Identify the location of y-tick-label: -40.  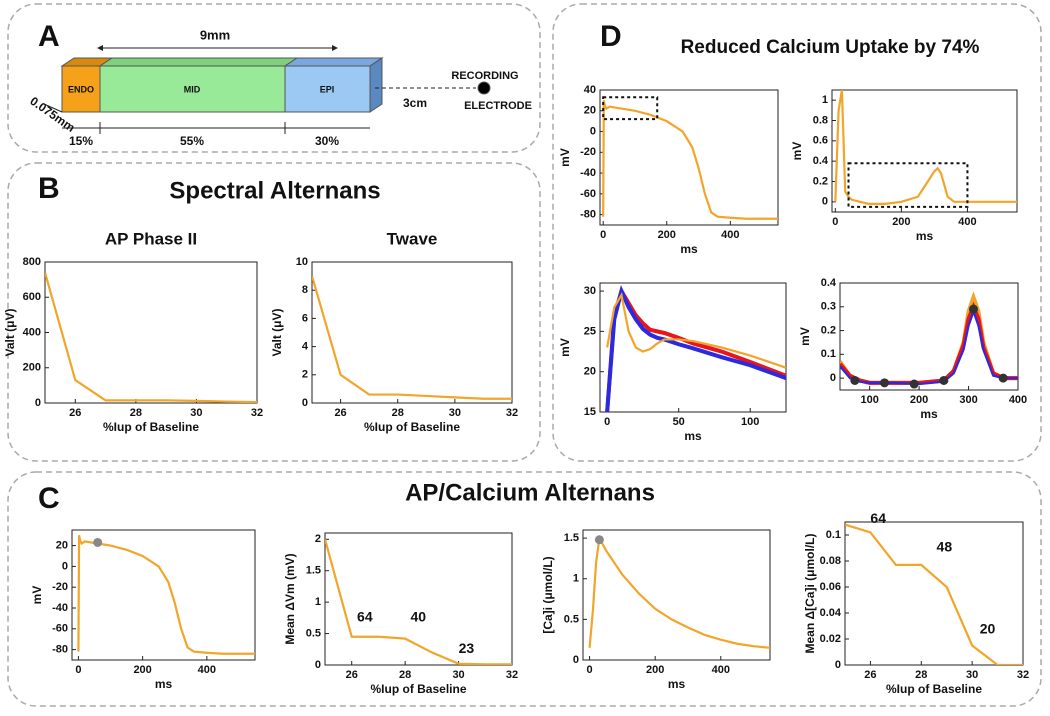
(60, 608).